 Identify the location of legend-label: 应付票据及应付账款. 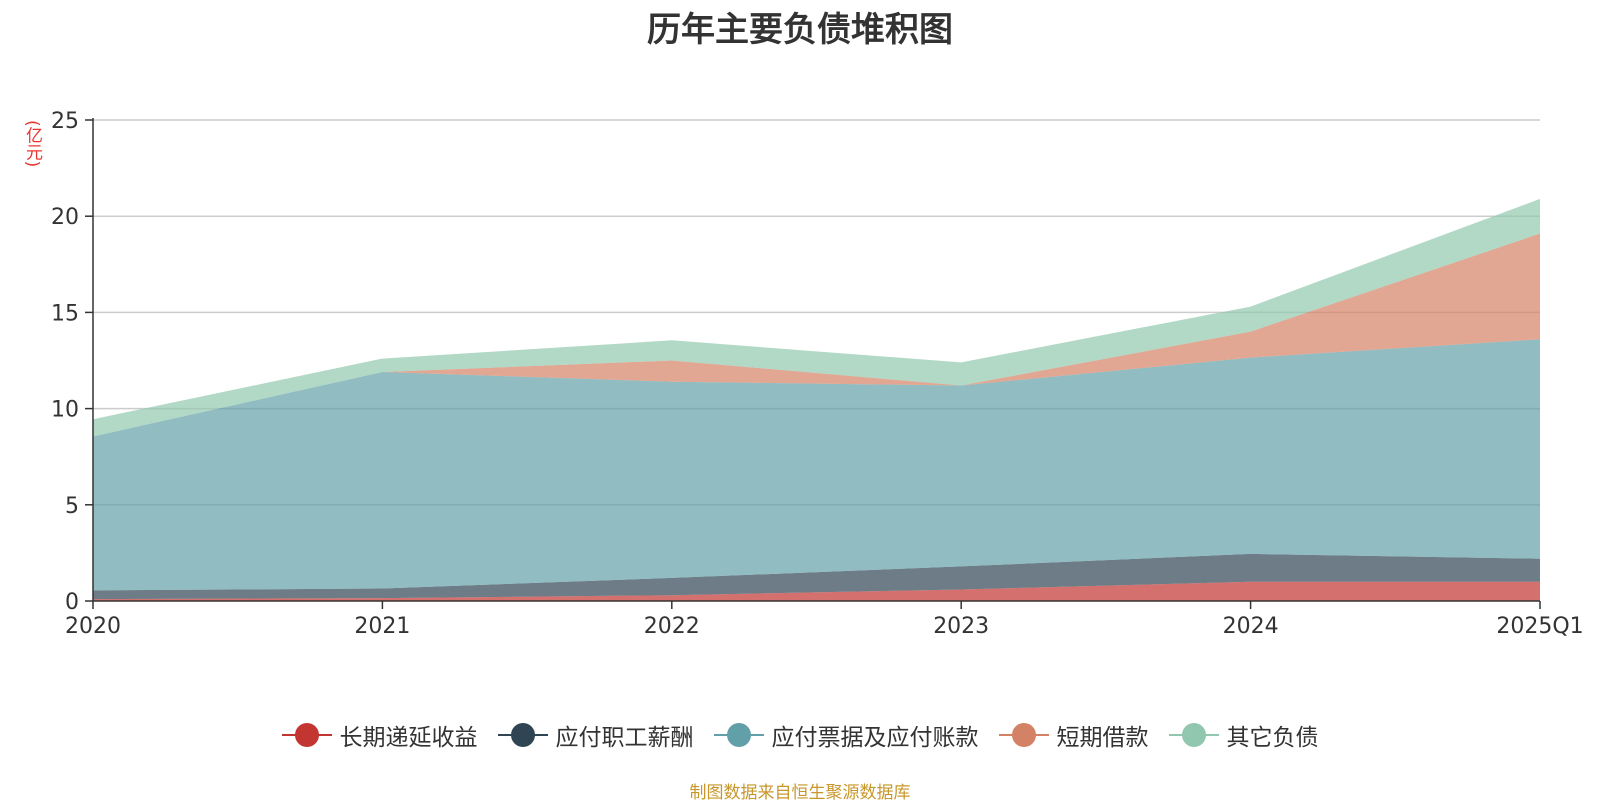
(875, 738).